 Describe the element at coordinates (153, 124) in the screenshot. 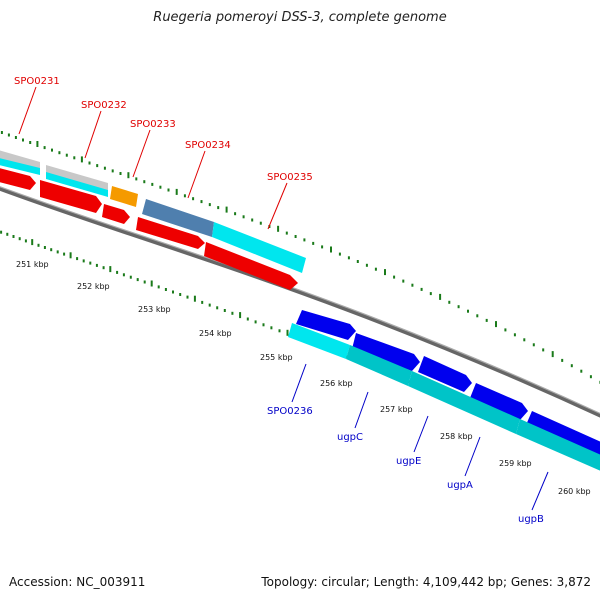

I see `gene-label-SPO0233: SPO0233` at that location.